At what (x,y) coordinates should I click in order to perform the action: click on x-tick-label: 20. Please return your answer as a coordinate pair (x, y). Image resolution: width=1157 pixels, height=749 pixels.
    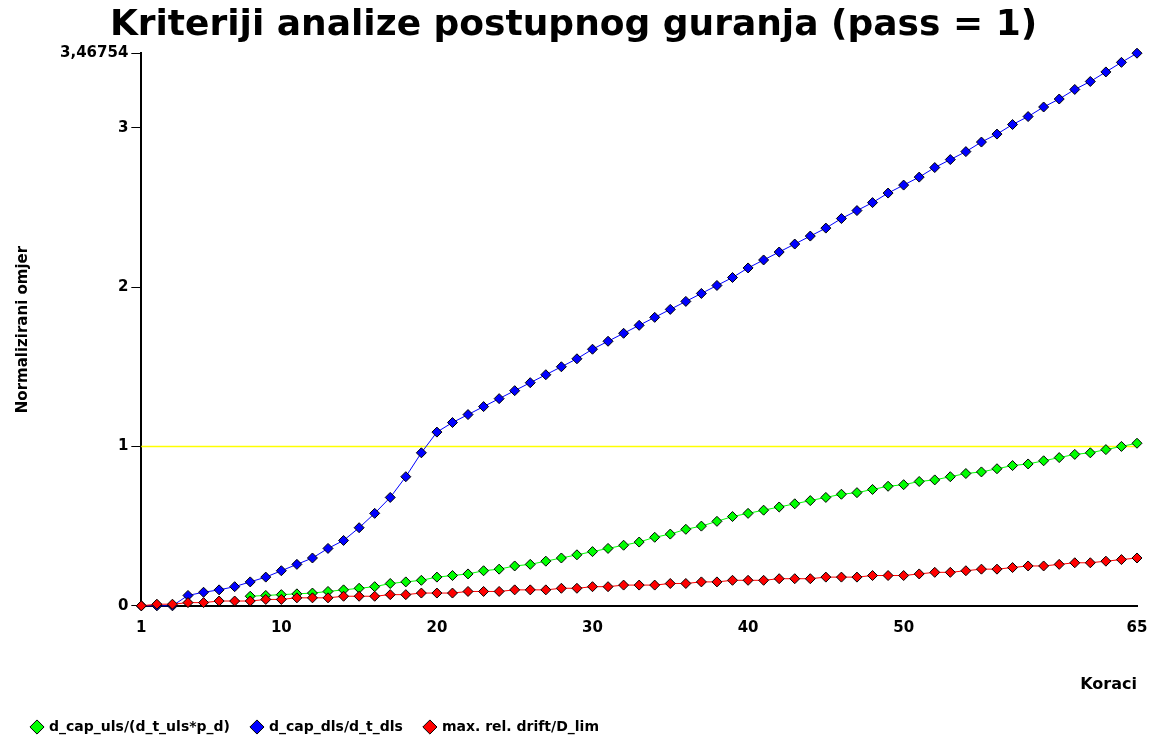
    Looking at the image, I should click on (437, 626).